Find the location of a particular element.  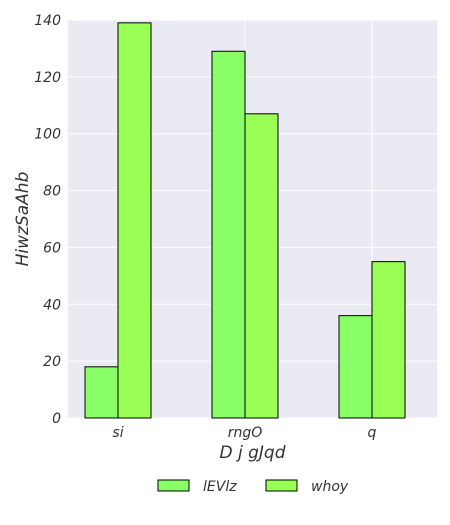

x-tick-label: rngO is located at coordinates (245, 433).